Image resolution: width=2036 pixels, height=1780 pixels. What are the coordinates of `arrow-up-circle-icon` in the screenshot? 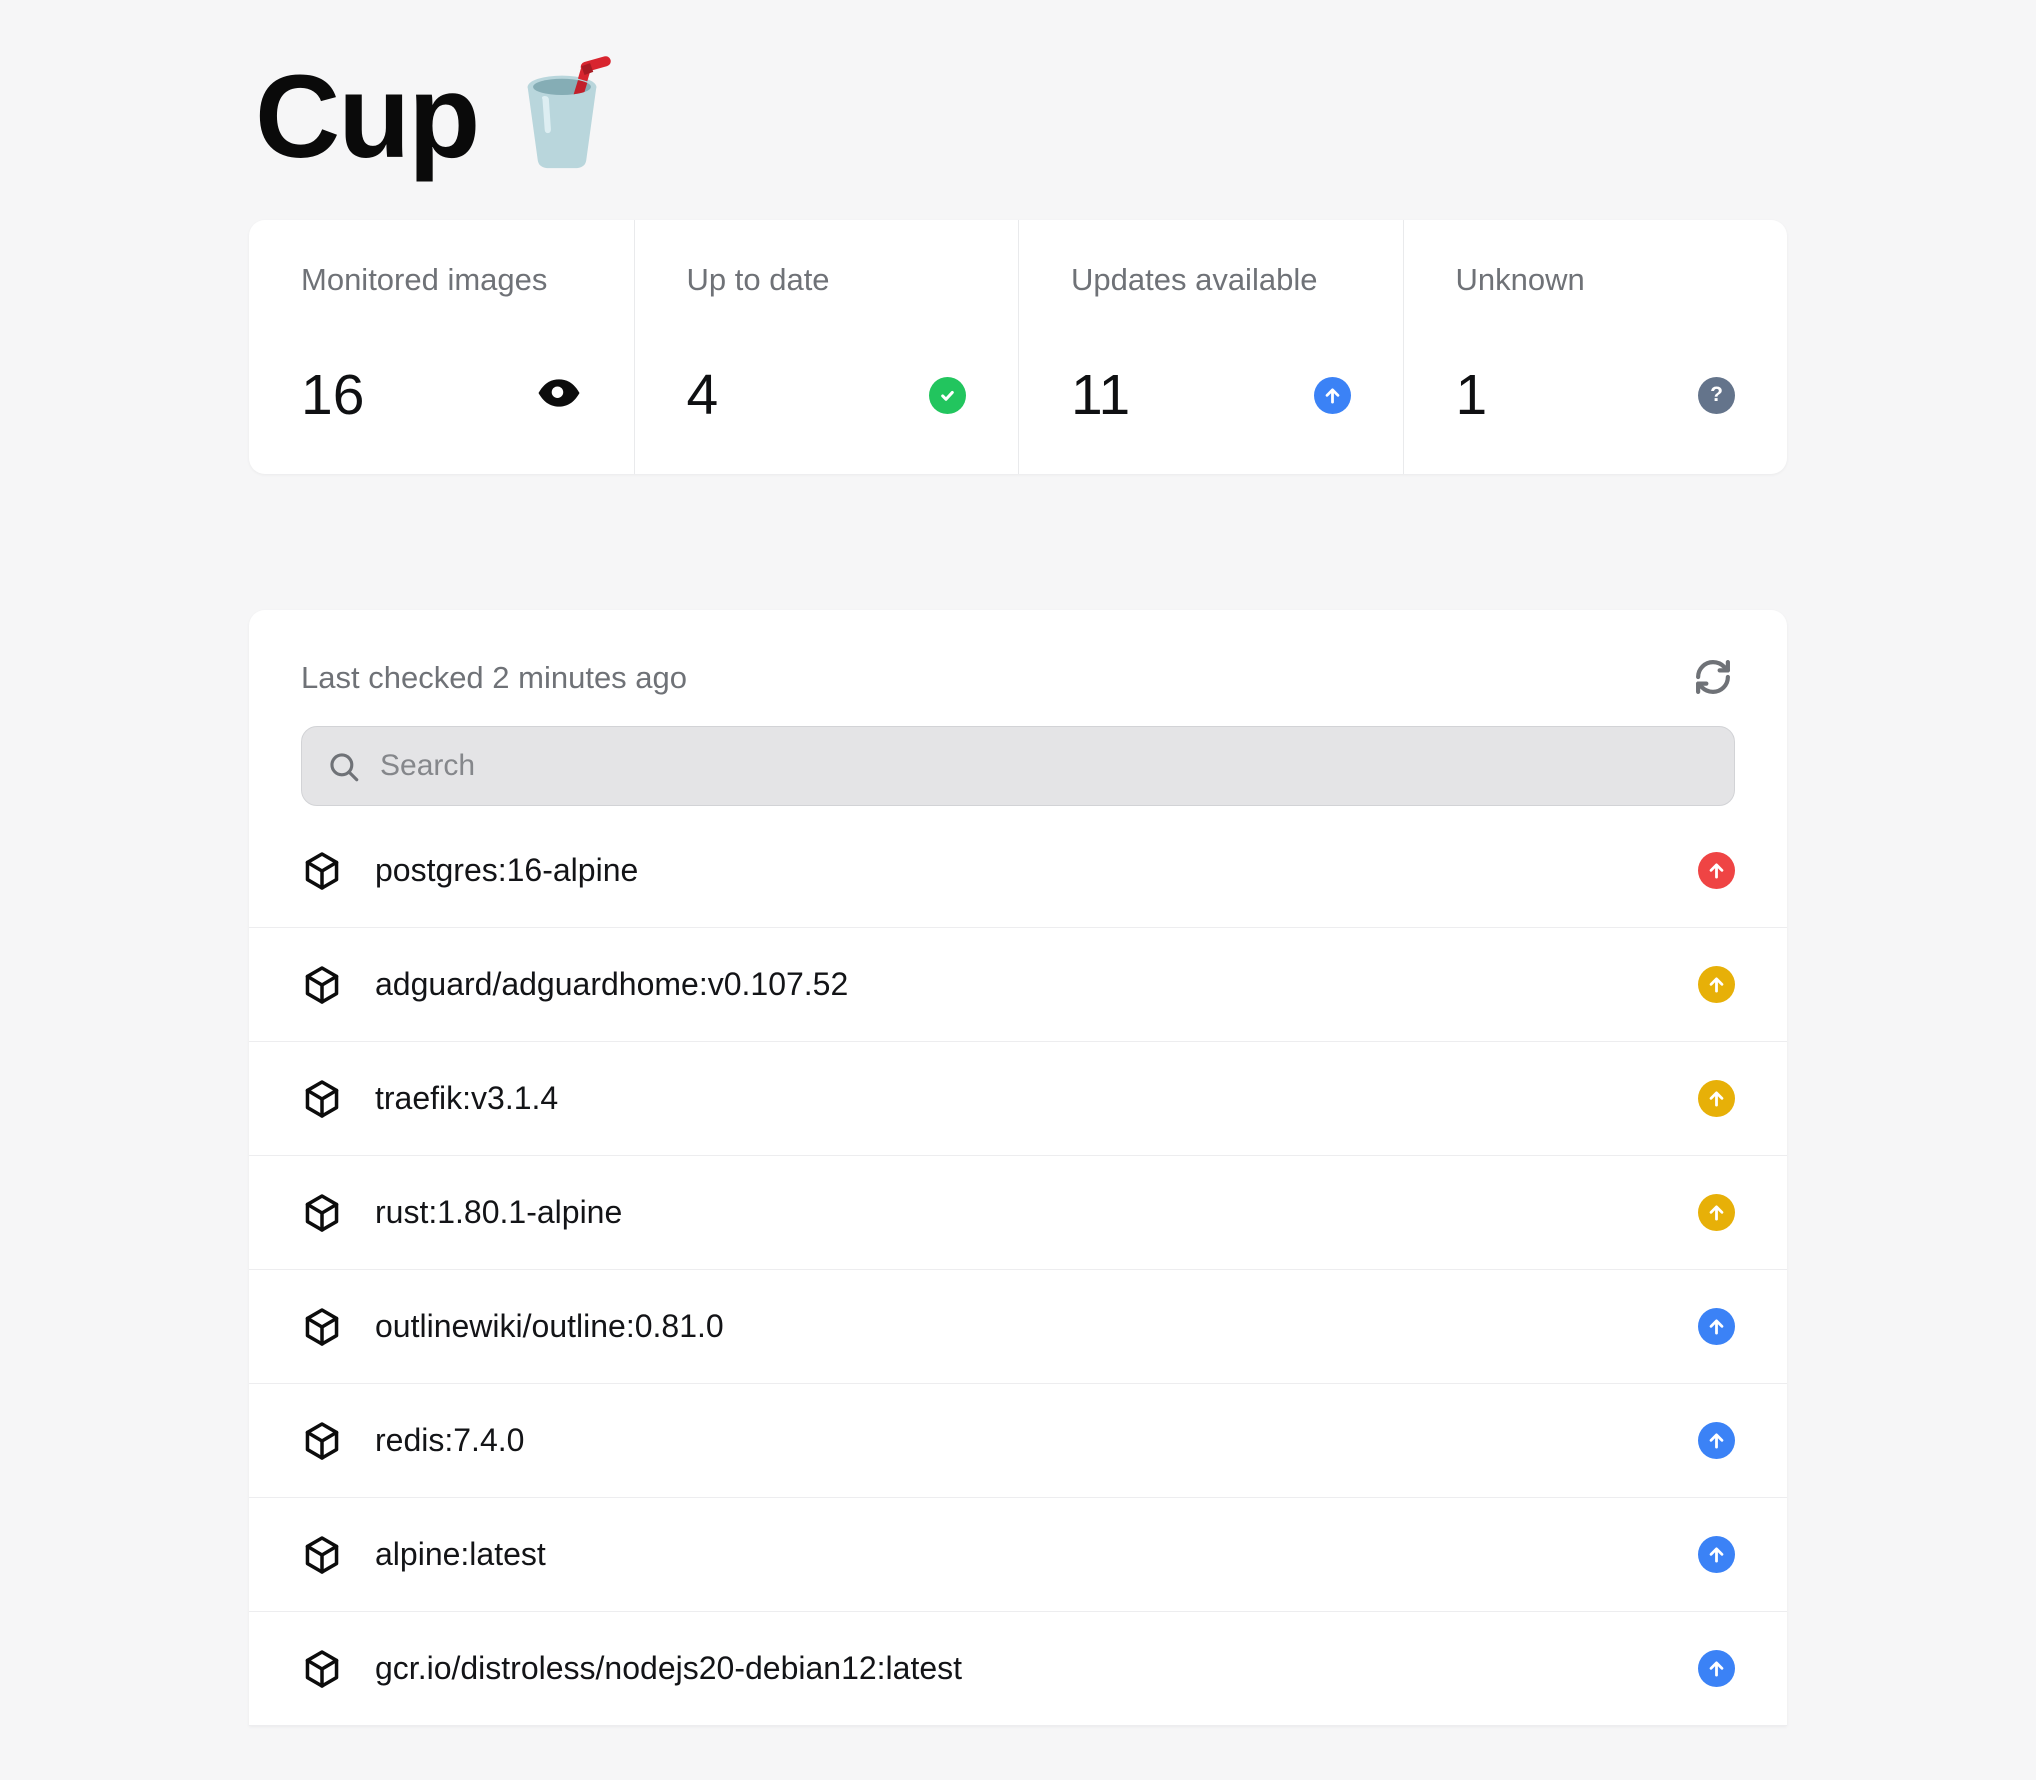 It's located at (1332, 395).